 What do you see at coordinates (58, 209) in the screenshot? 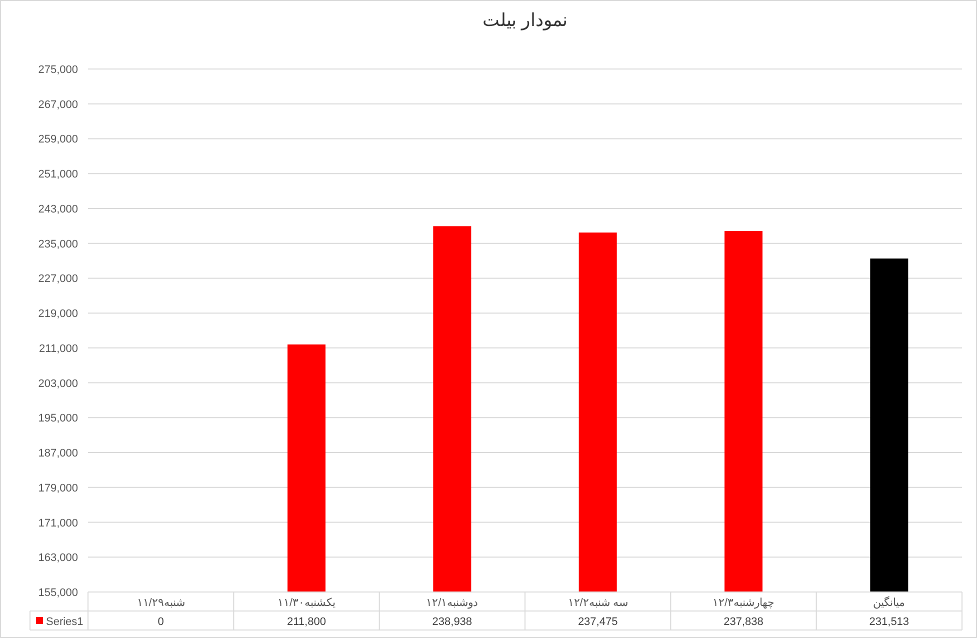
I see `y-tick-label: 243,000` at bounding box center [58, 209].